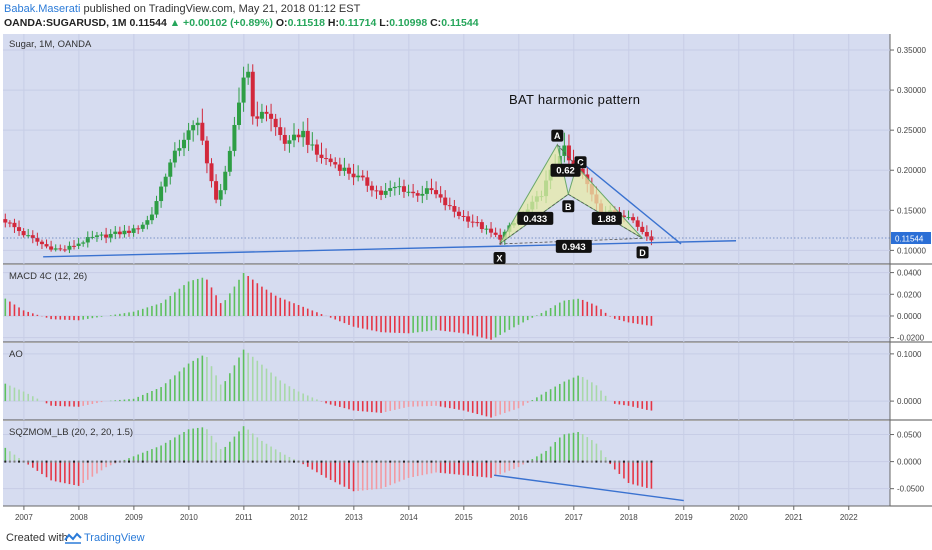 The image size is (932, 550). What do you see at coordinates (390, 249) in the screenshot?
I see `support-trendline` at bounding box center [390, 249].